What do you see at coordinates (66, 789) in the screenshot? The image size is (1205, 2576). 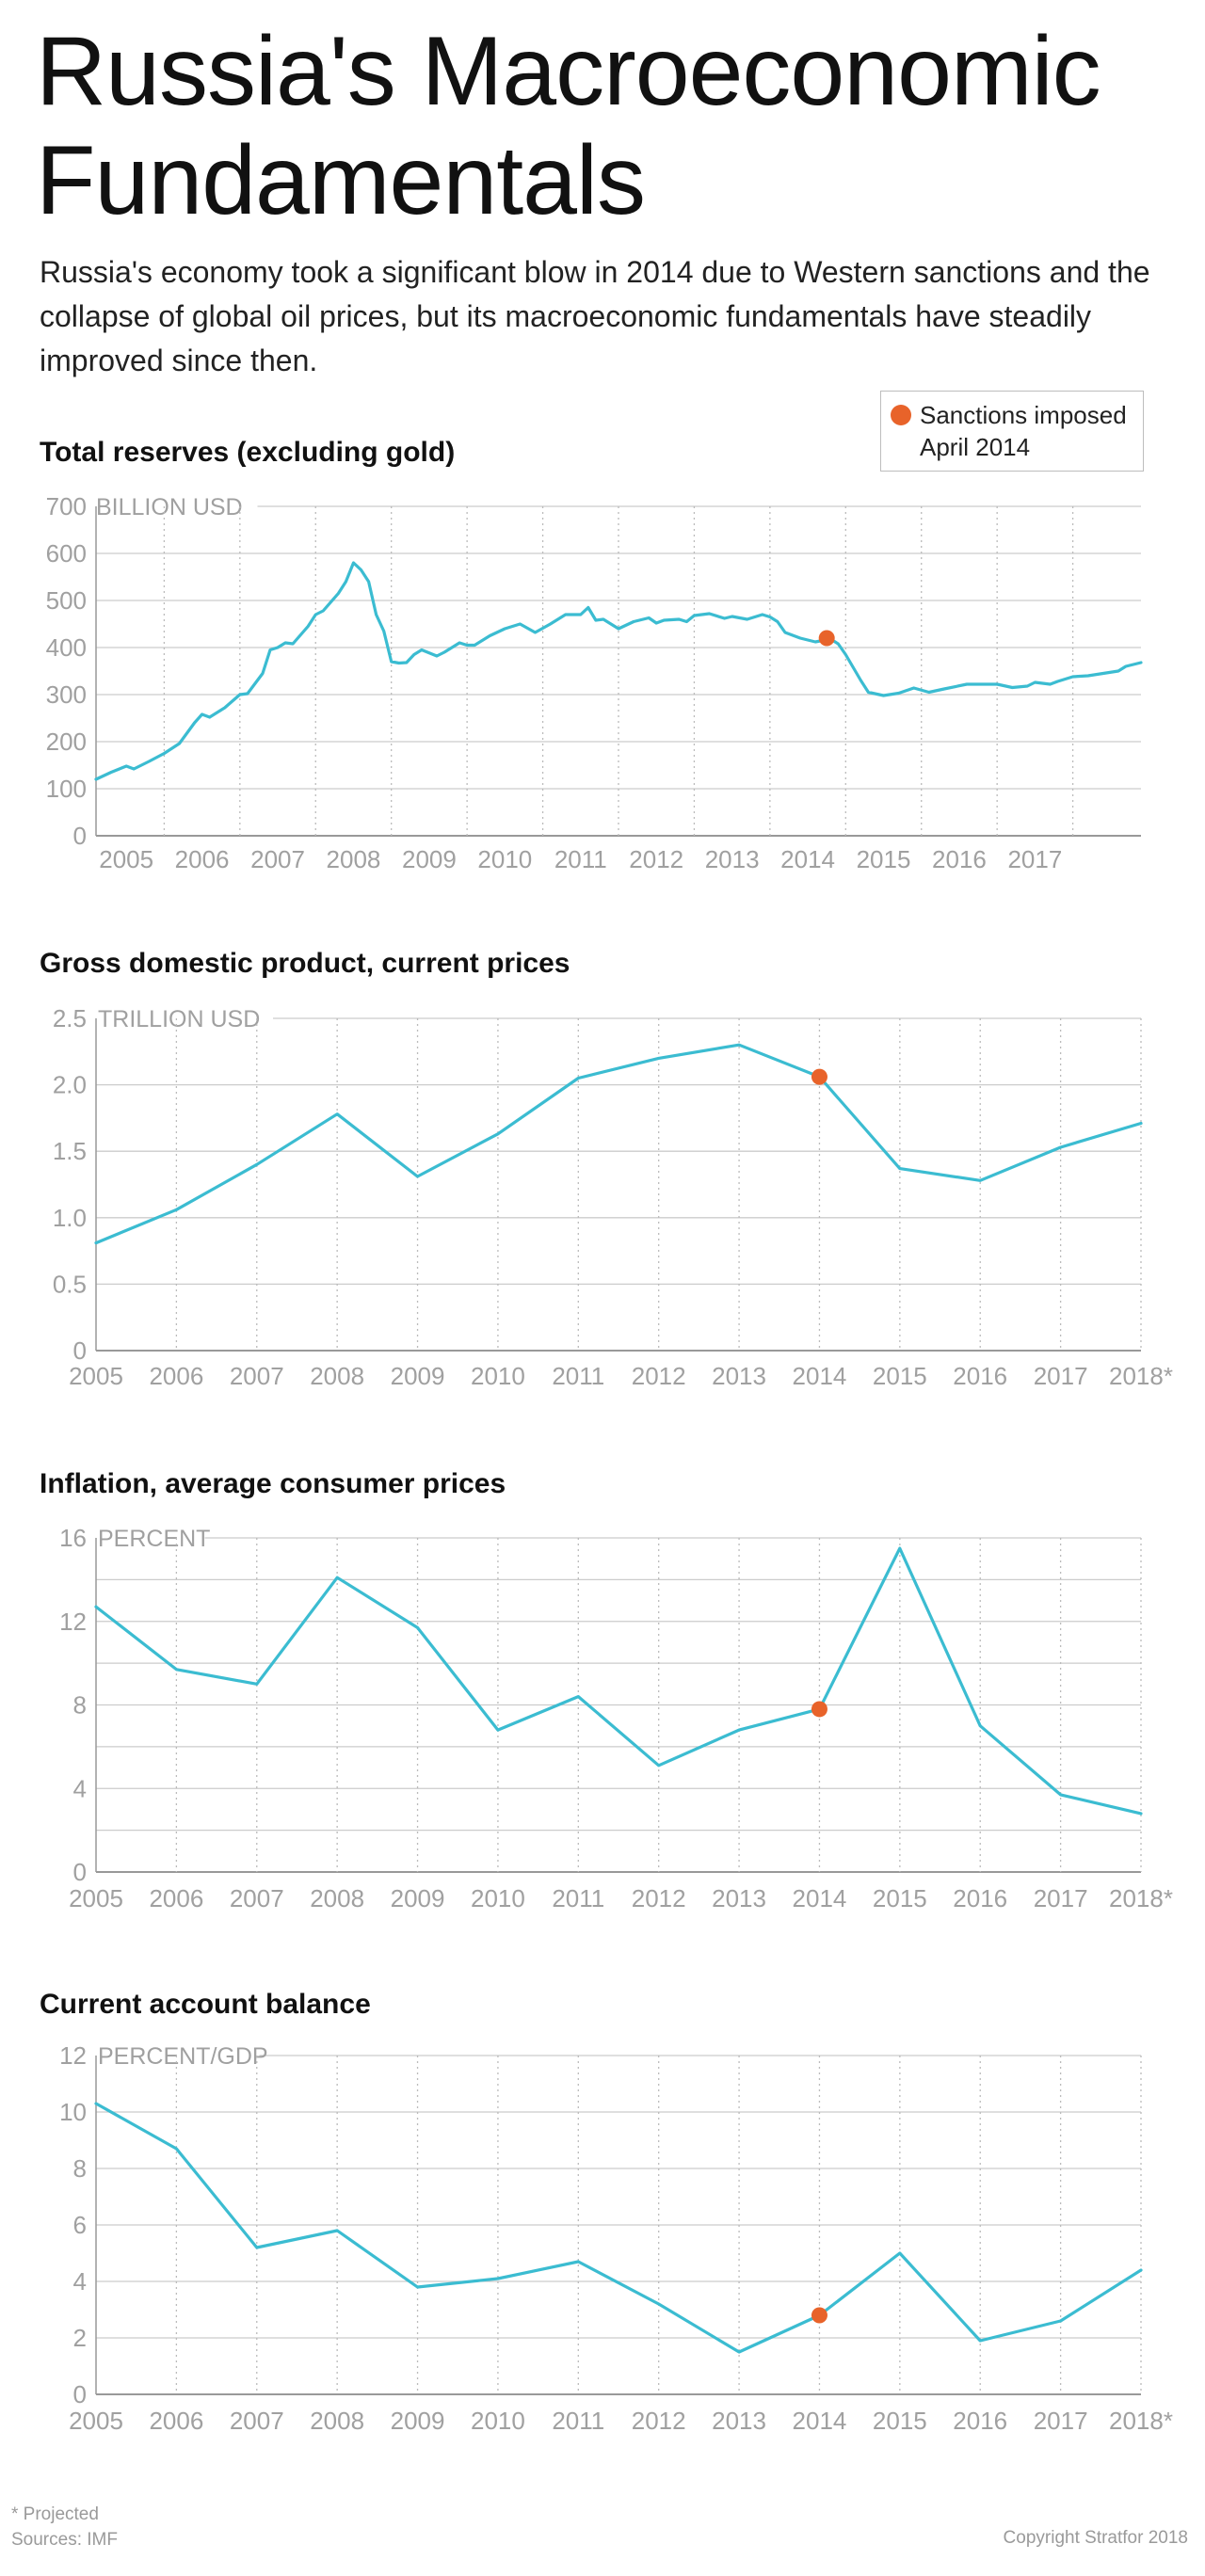 I see `y-tick-label: 100` at bounding box center [66, 789].